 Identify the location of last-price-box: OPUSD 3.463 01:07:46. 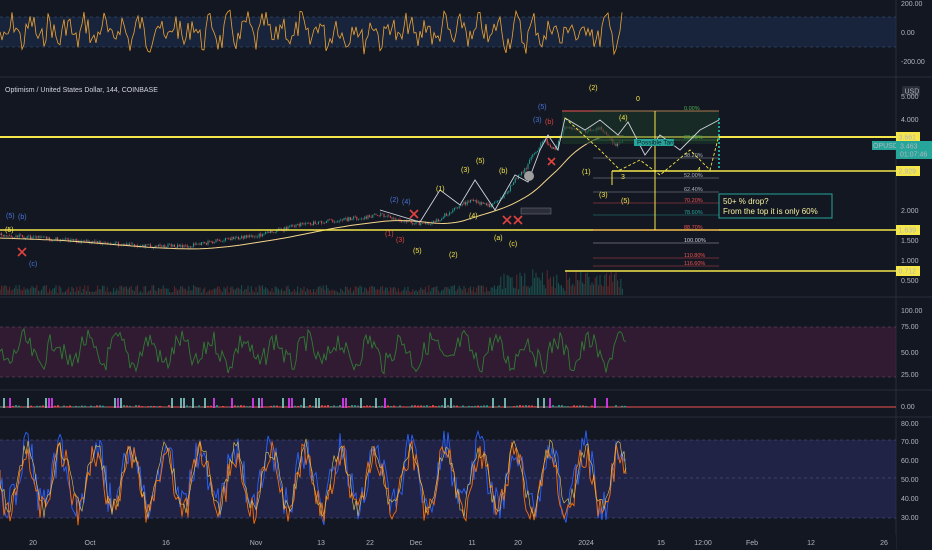
(902, 150).